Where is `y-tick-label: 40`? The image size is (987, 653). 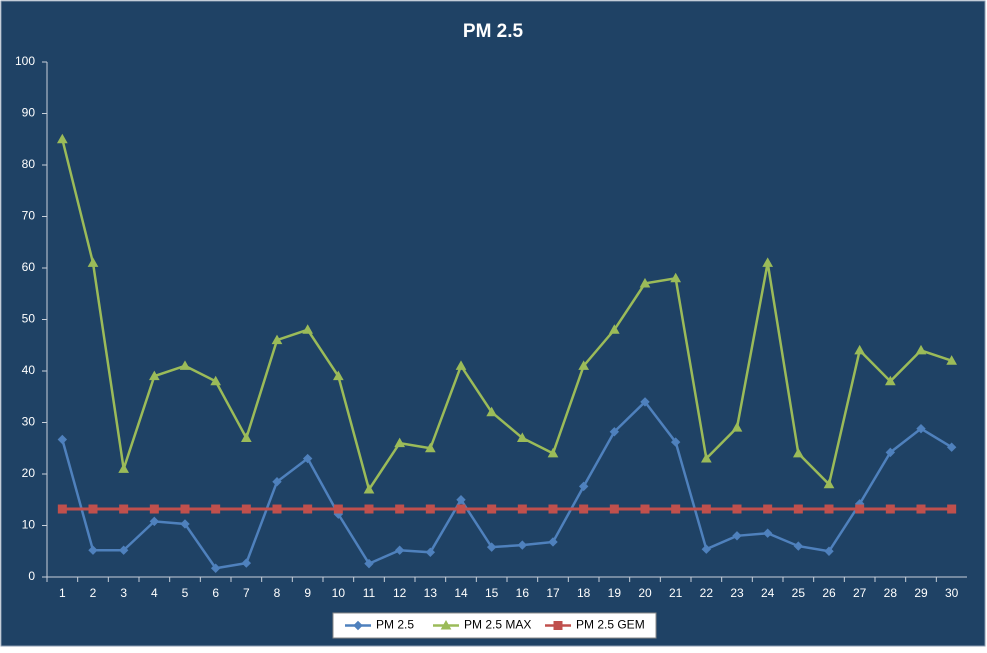
y-tick-label: 40 is located at coordinates (29, 370).